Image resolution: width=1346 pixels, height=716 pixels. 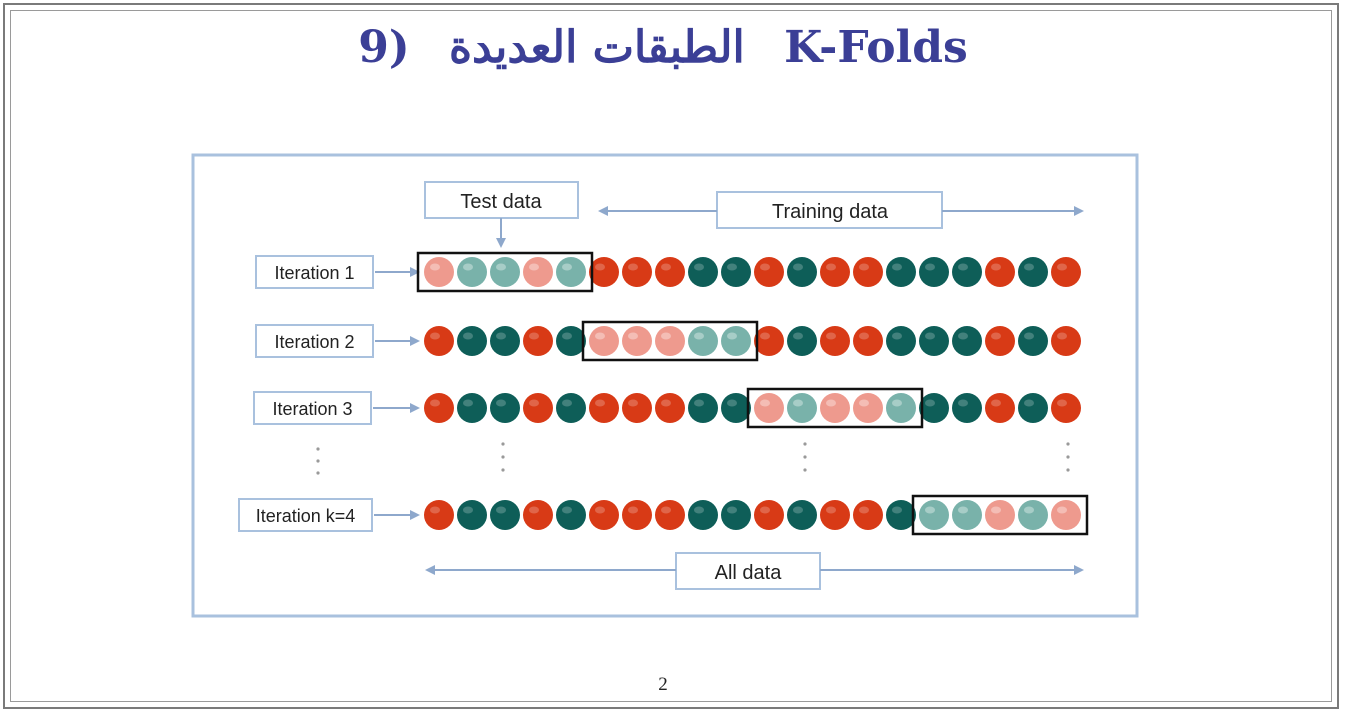 What do you see at coordinates (693, 458) in the screenshot?
I see `ellipsis-dots` at bounding box center [693, 458].